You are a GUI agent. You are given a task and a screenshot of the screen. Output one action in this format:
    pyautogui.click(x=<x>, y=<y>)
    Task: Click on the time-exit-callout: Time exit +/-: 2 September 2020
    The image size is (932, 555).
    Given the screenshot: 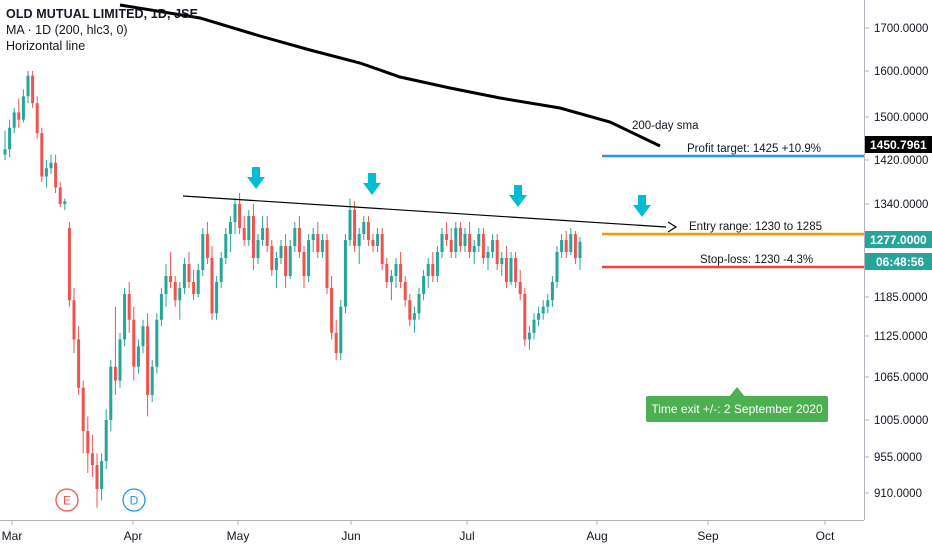 What is the action you would take?
    pyautogui.click(x=737, y=404)
    